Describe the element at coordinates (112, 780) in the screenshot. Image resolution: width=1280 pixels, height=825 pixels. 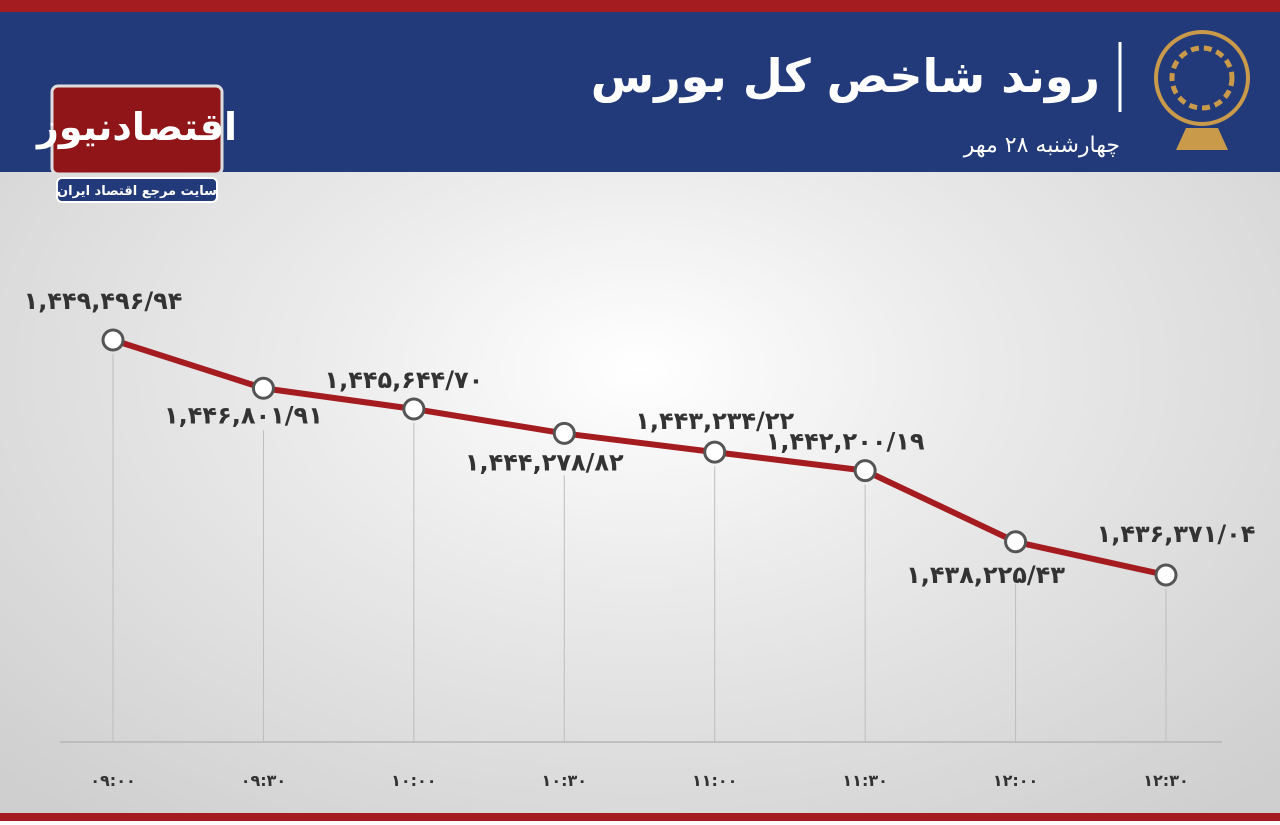
I see `x-tick-label: ۰۹:۰۰` at that location.